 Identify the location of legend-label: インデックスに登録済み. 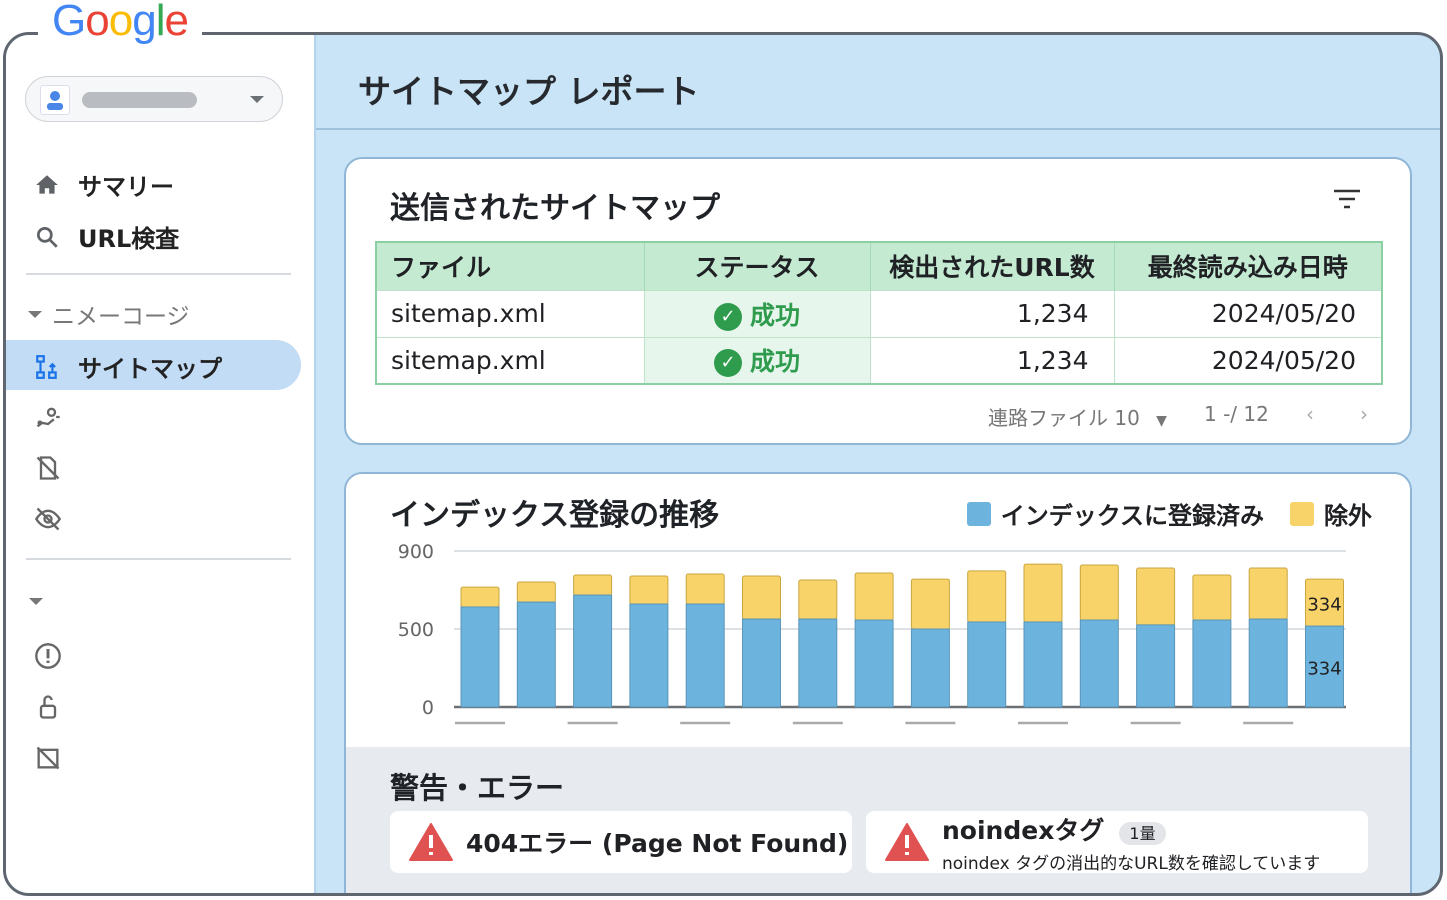
(1132, 516).